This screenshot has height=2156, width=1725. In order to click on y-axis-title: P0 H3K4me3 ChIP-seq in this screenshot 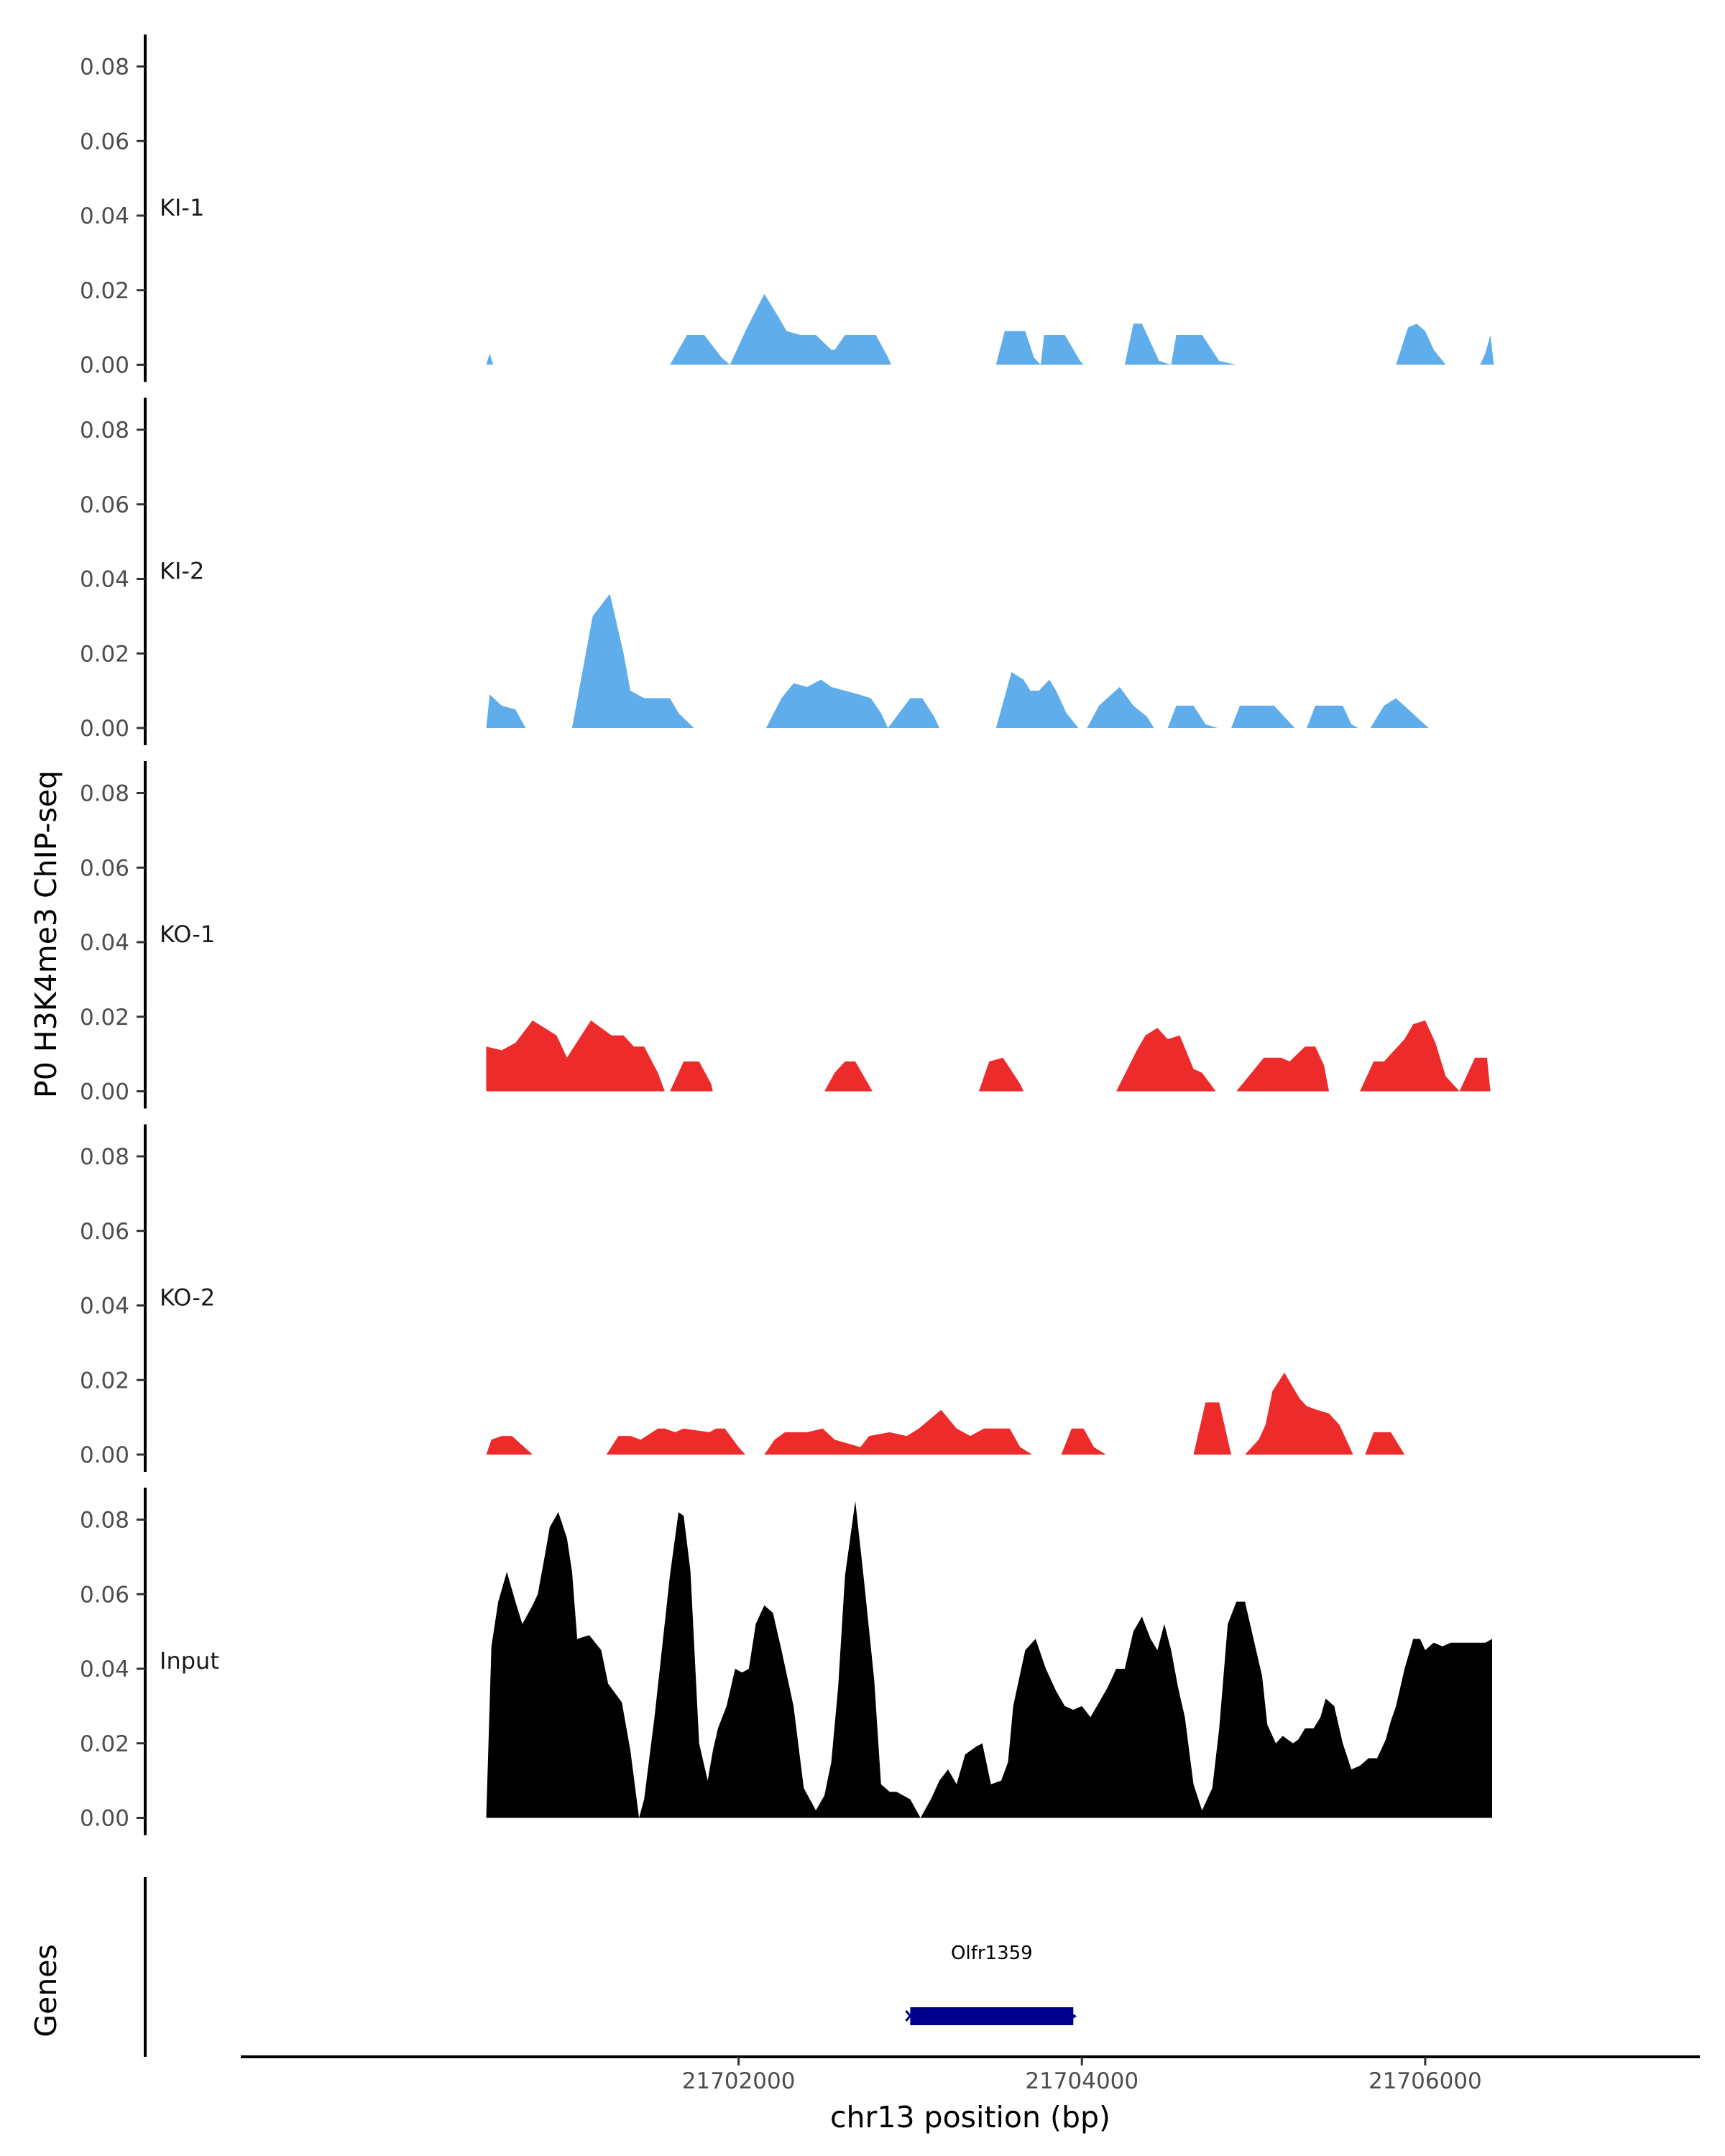, I will do `click(46, 934)`.